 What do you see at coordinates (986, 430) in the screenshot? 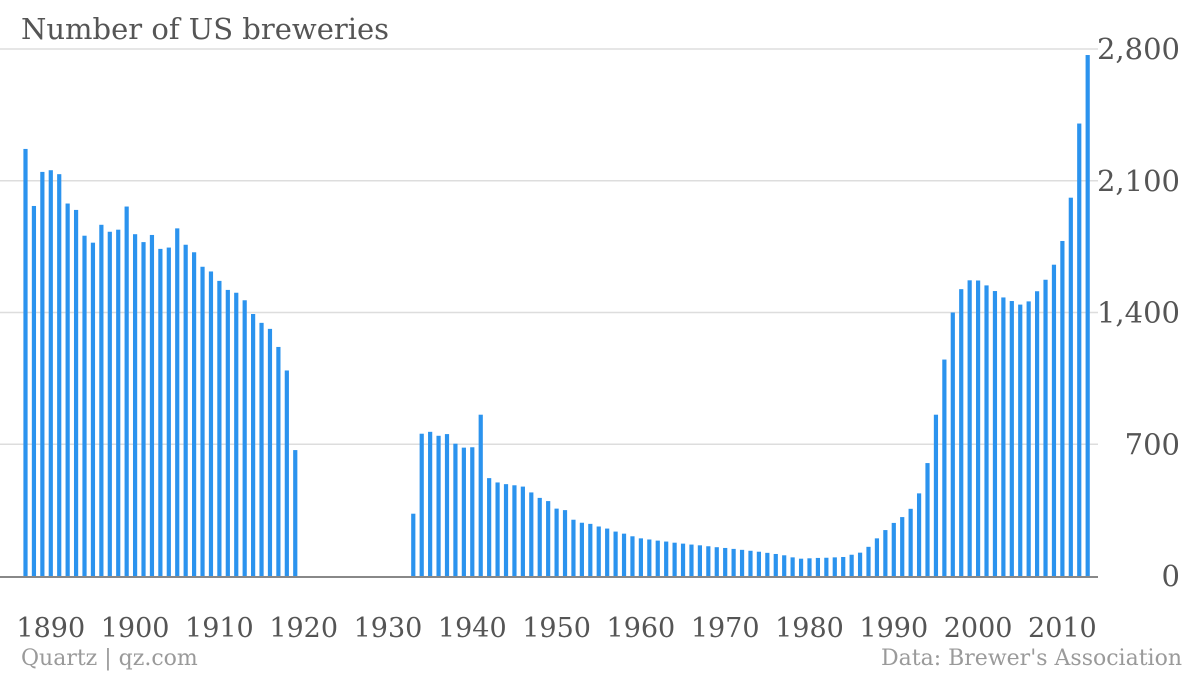
I see `bar-2001` at bounding box center [986, 430].